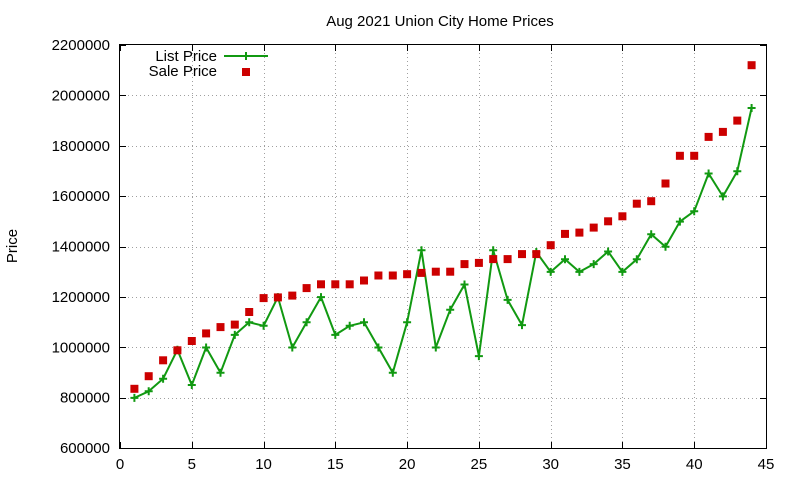  What do you see at coordinates (85, 448) in the screenshot?
I see `y-tick-label: 600000` at bounding box center [85, 448].